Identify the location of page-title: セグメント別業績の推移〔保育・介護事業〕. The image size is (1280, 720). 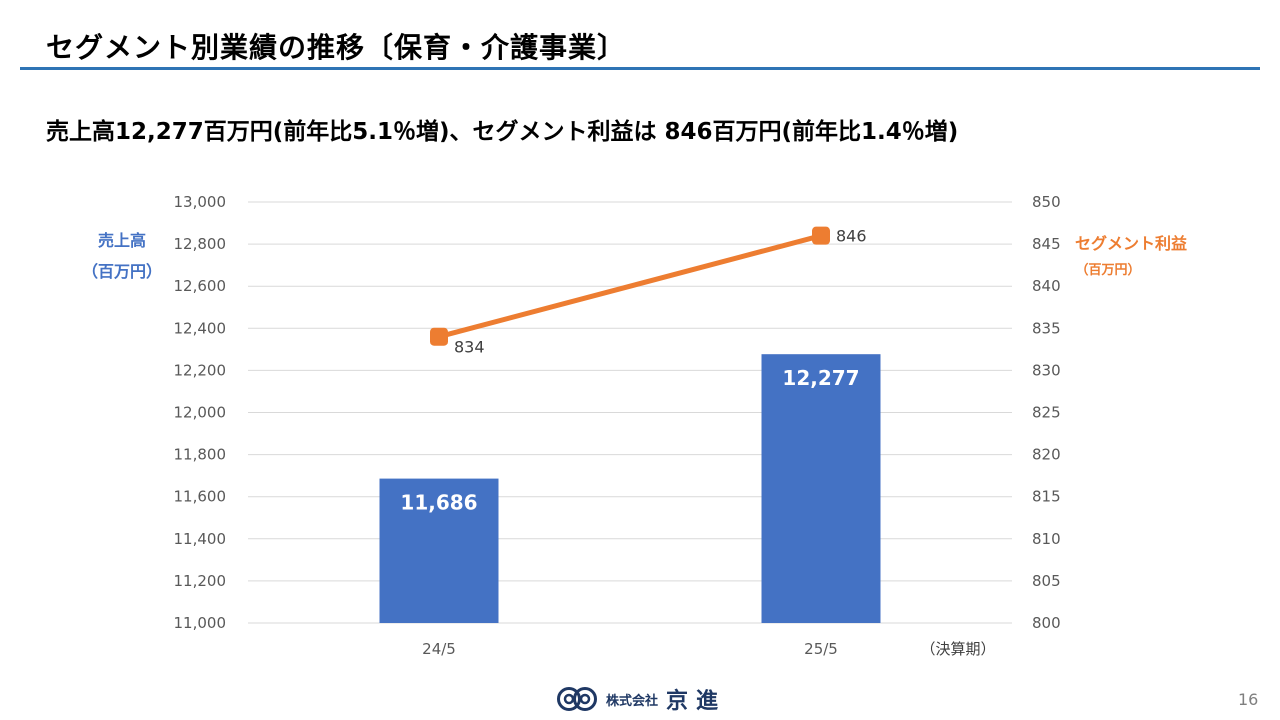
(336, 47).